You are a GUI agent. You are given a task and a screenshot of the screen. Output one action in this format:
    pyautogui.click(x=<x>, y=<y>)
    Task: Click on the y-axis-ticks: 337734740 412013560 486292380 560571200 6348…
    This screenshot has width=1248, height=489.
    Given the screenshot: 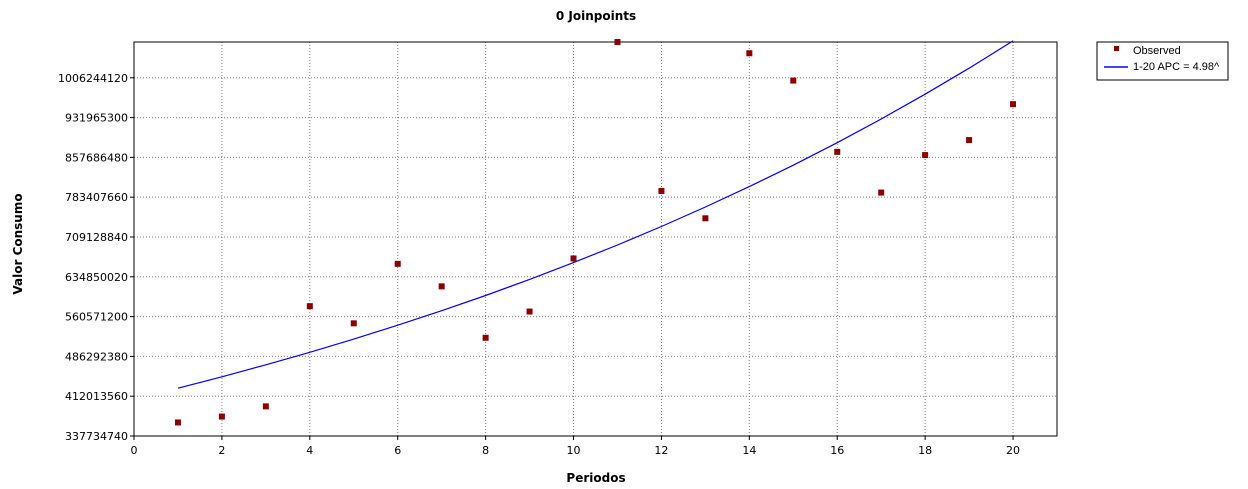 What is the action you would take?
    pyautogui.click(x=96, y=257)
    